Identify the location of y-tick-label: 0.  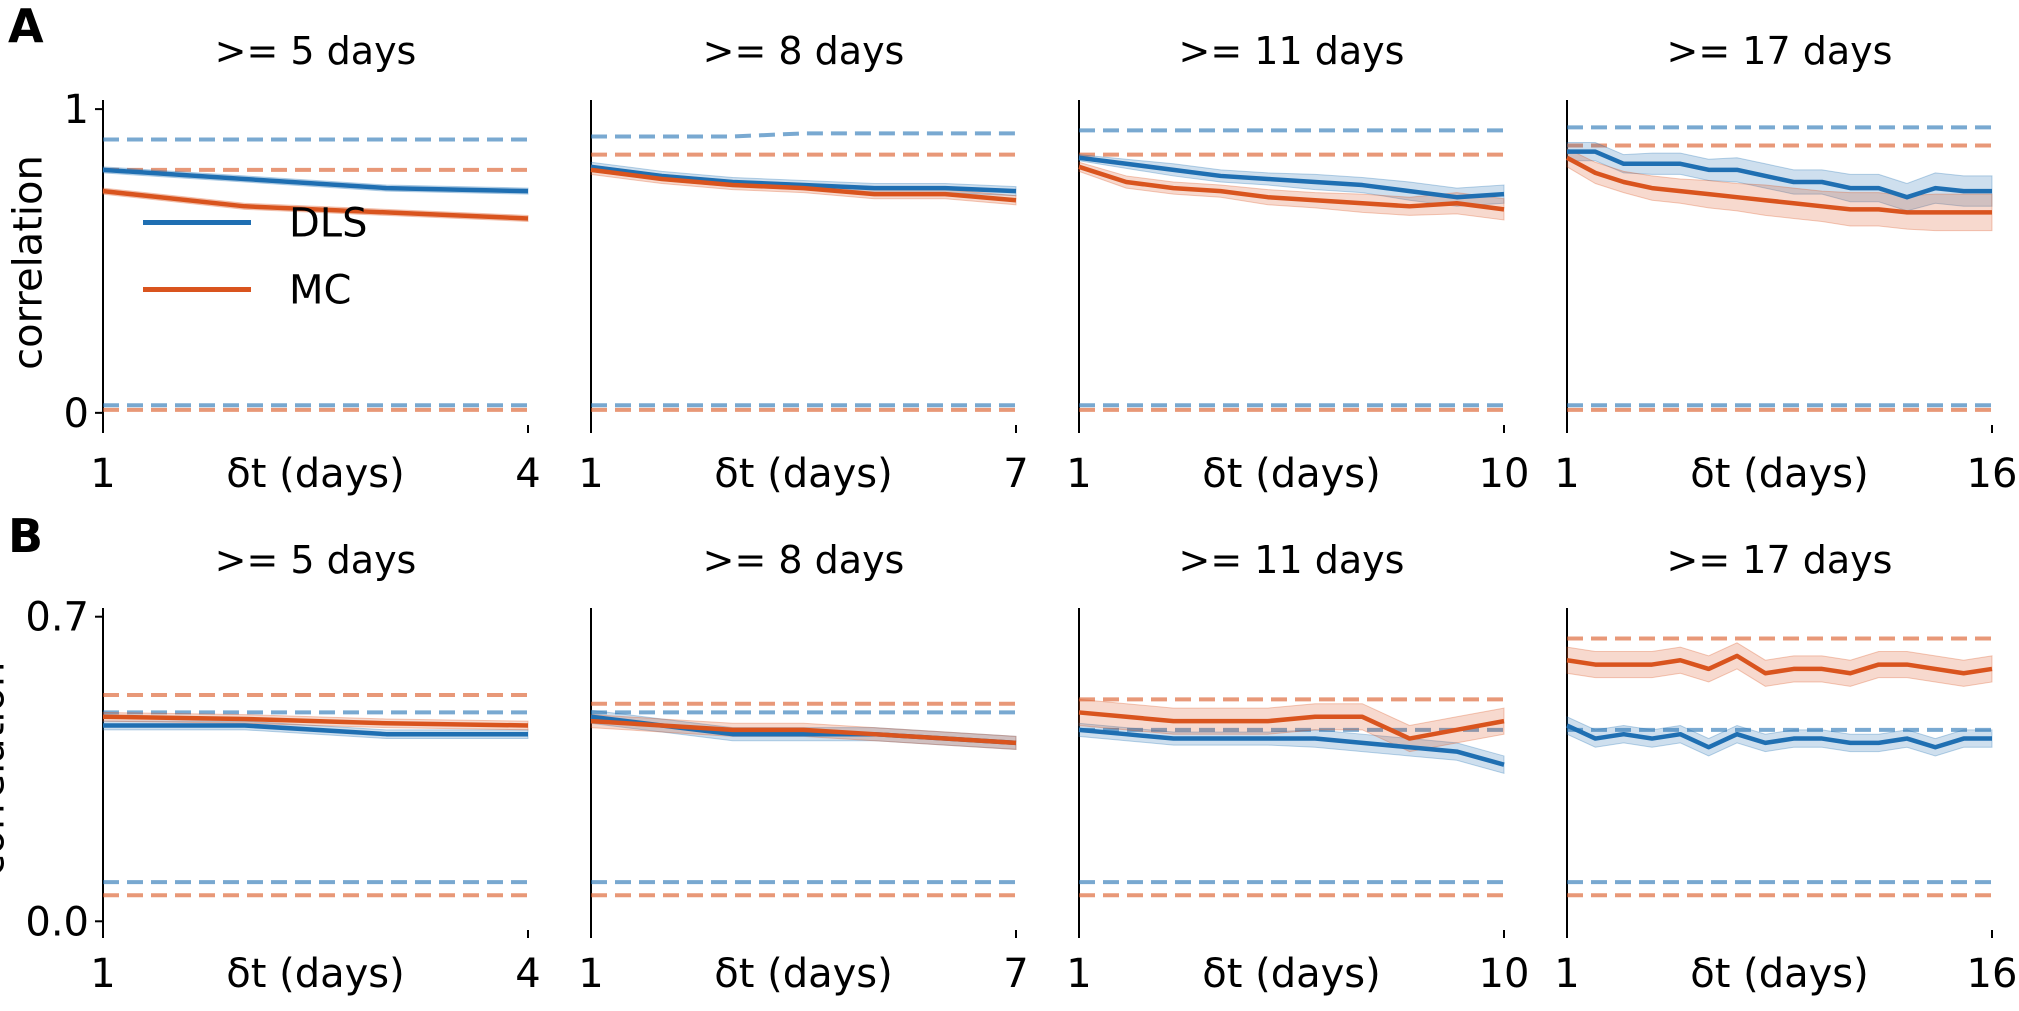
(76, 414).